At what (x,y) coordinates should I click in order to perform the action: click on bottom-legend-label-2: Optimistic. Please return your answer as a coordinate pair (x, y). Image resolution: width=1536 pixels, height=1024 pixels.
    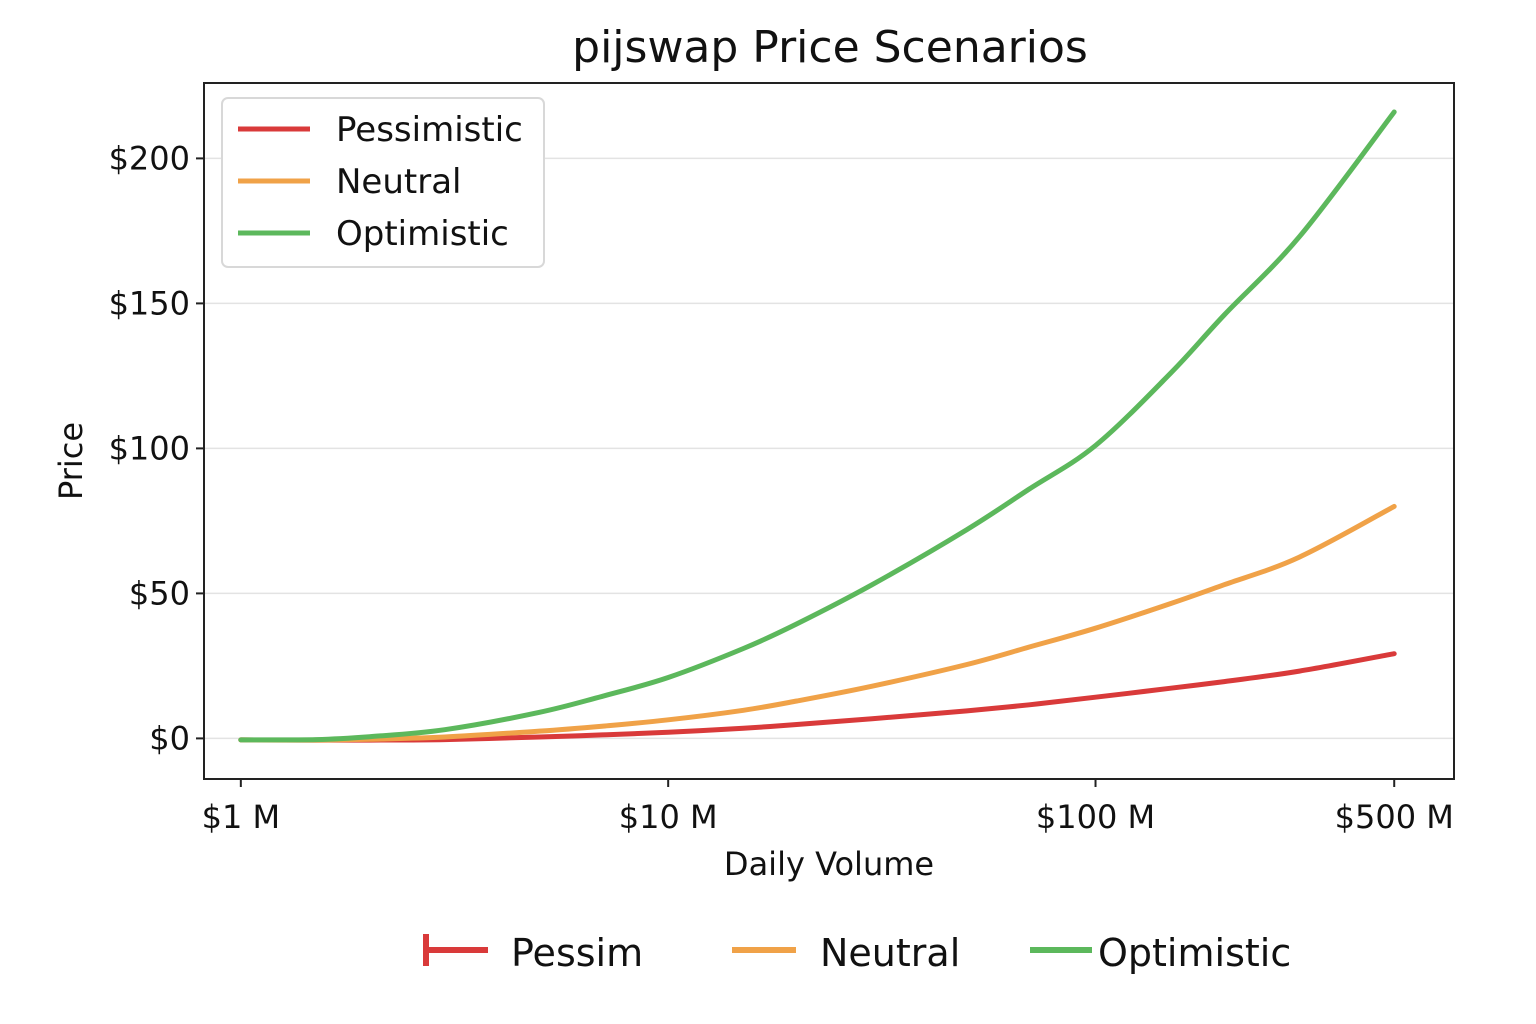
    Looking at the image, I should click on (1194, 953).